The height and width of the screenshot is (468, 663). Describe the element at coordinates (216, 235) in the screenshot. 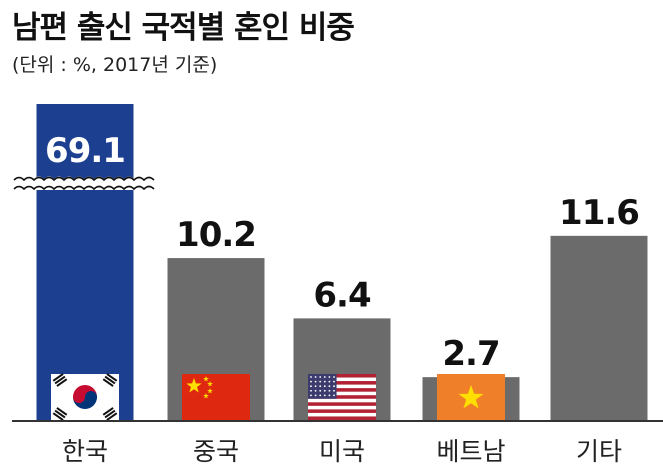

I see `value-label-1: 10.2` at that location.